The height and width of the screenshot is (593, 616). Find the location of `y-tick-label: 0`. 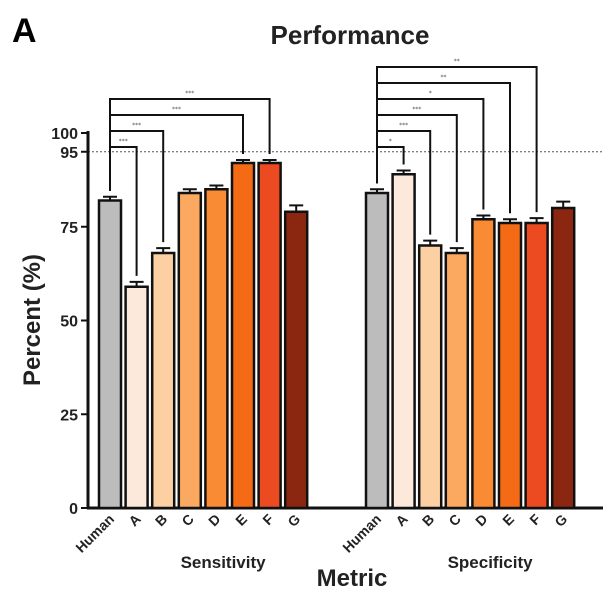

y-tick-label: 0 is located at coordinates (73, 509).